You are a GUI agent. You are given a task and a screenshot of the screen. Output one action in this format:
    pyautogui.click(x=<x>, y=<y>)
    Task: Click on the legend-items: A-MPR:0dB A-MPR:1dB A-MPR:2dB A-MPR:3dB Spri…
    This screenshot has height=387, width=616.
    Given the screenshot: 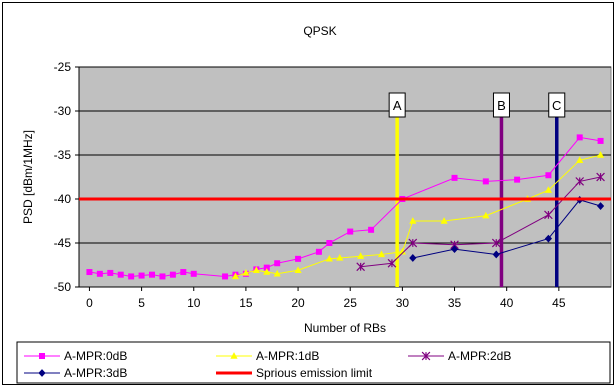 What is the action you would take?
    pyautogui.click(x=267, y=364)
    